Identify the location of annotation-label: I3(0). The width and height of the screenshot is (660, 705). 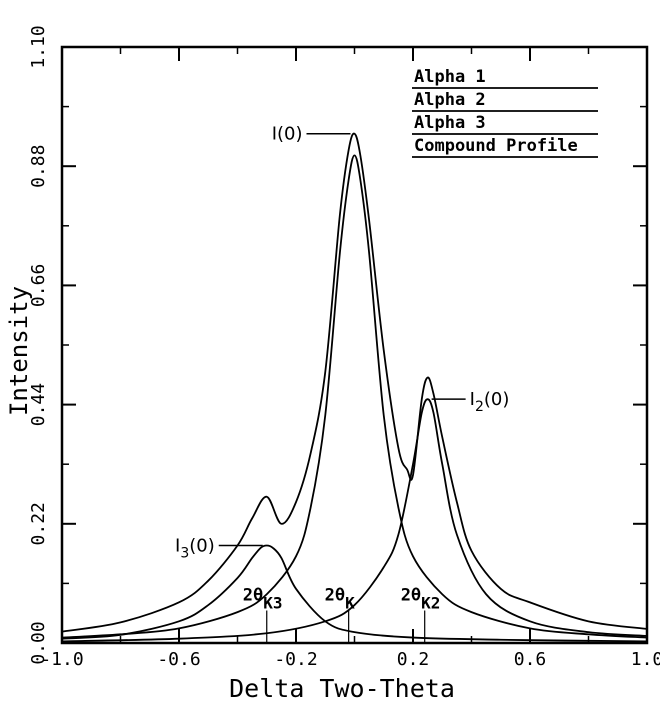
(195, 548).